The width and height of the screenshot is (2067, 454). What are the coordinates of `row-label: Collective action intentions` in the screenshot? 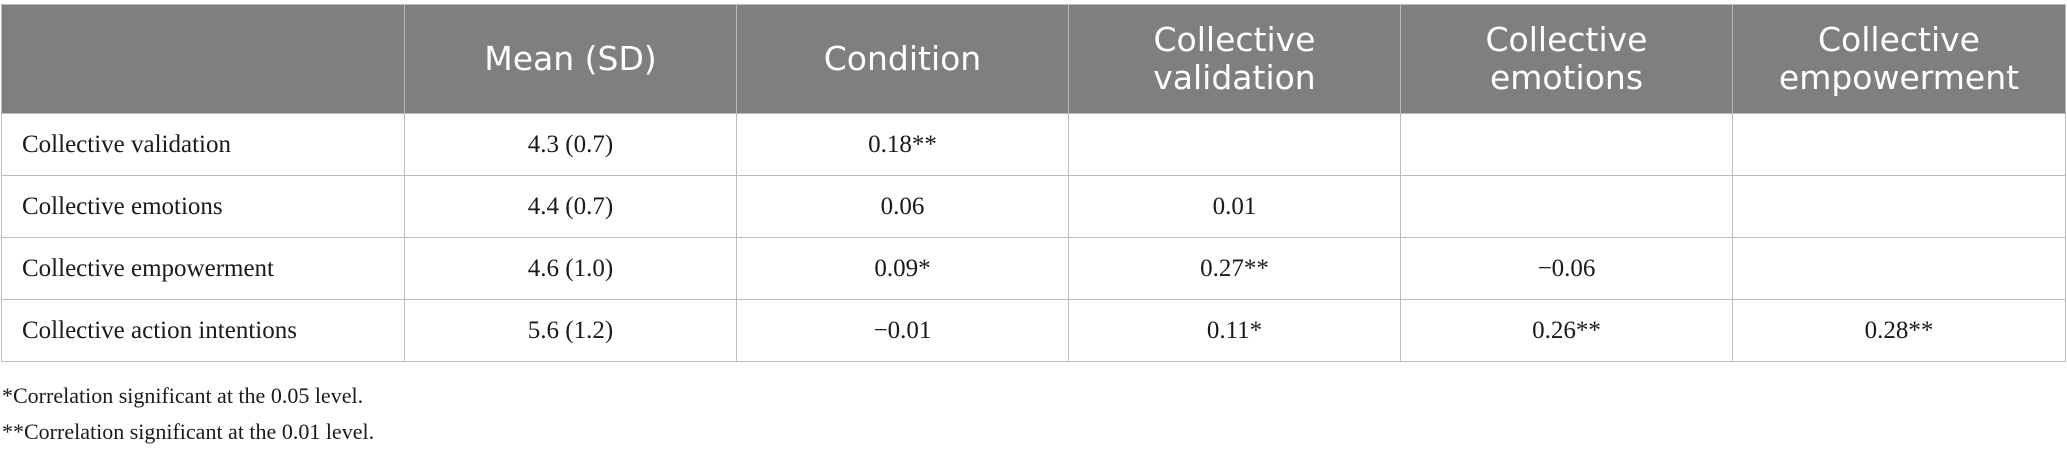 It's located at (203, 330).